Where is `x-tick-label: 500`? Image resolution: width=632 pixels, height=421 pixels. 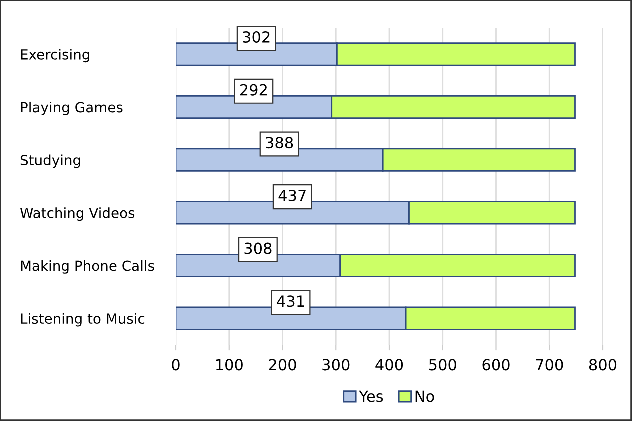
x-tick-label: 500 is located at coordinates (442, 365).